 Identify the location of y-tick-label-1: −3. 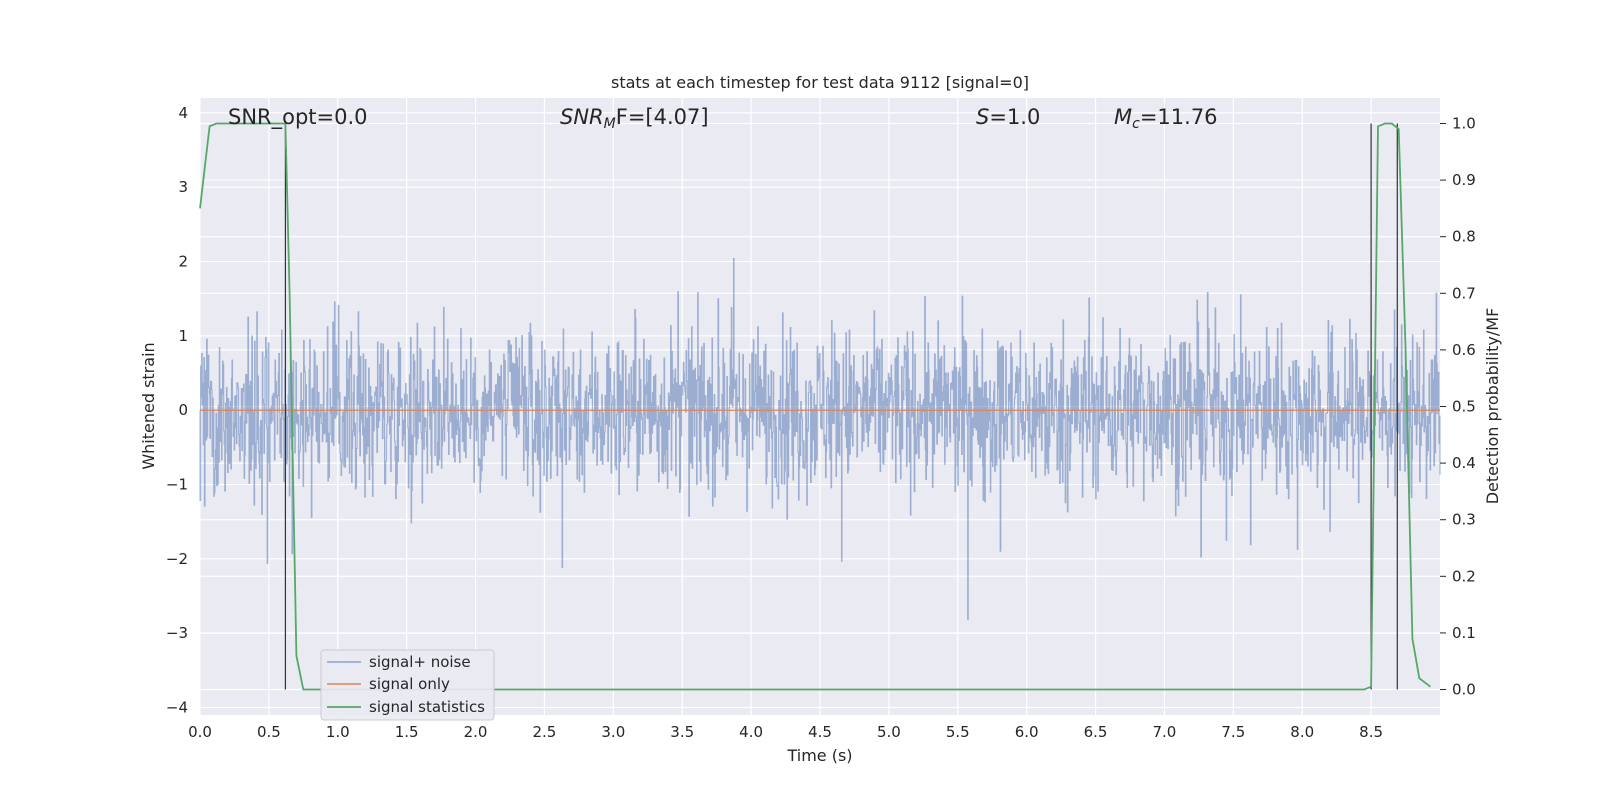
(177, 633).